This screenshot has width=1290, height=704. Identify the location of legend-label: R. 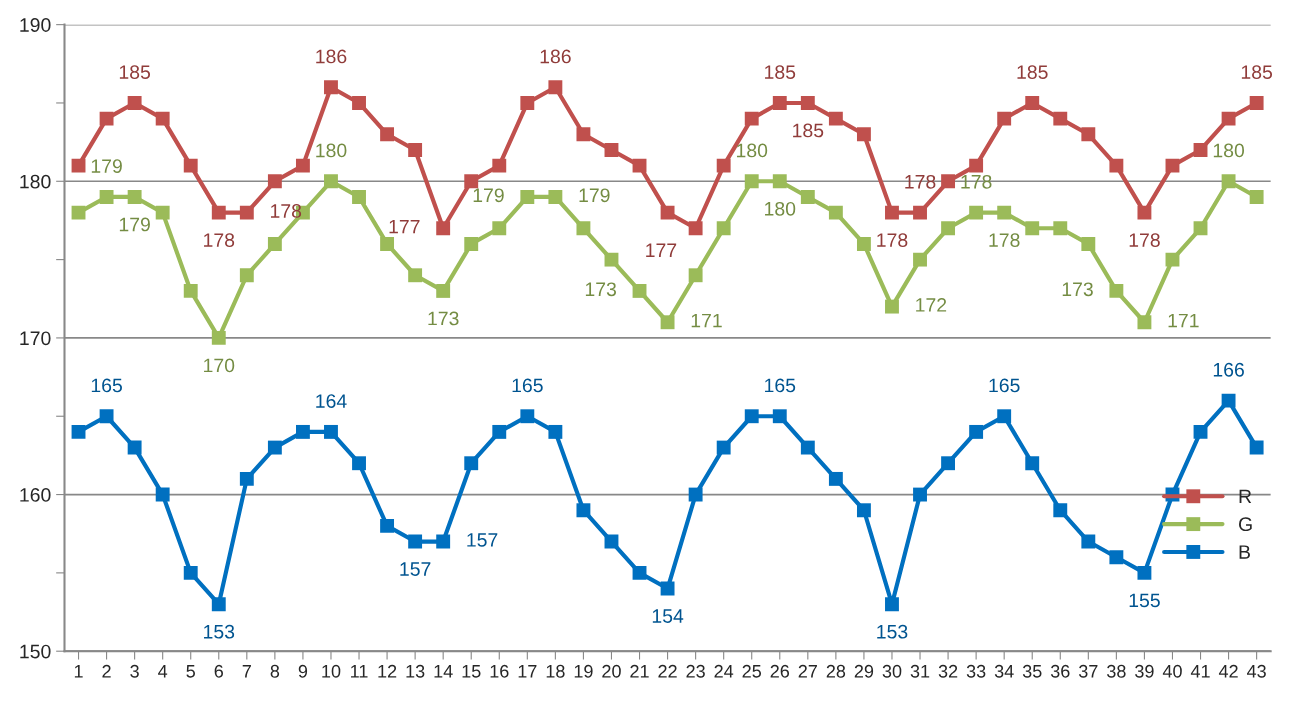
(1245, 496).